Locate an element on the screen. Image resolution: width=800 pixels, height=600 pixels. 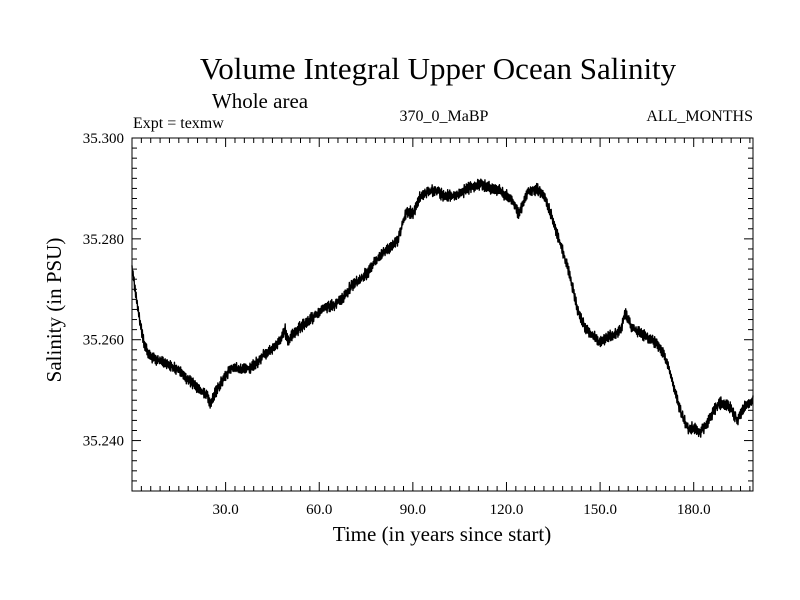
period-label: 370_0_MaBP is located at coordinates (444, 116).